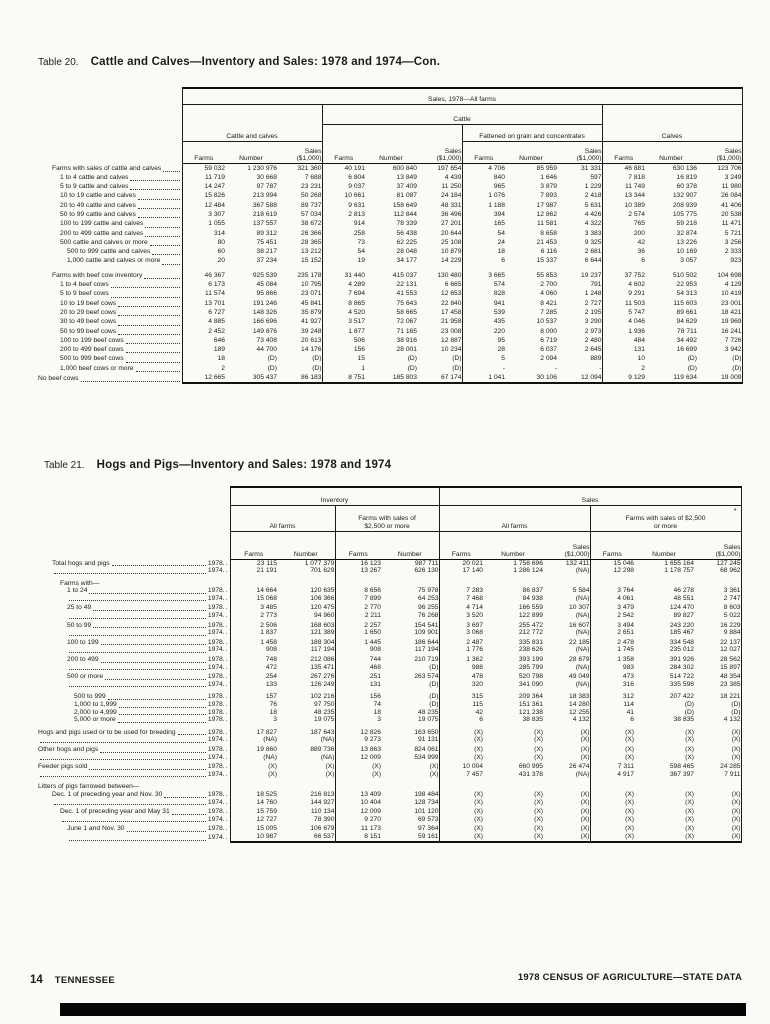  What do you see at coordinates (483, 379) in the screenshot?
I see `table-cell: 1 041` at bounding box center [483, 379].